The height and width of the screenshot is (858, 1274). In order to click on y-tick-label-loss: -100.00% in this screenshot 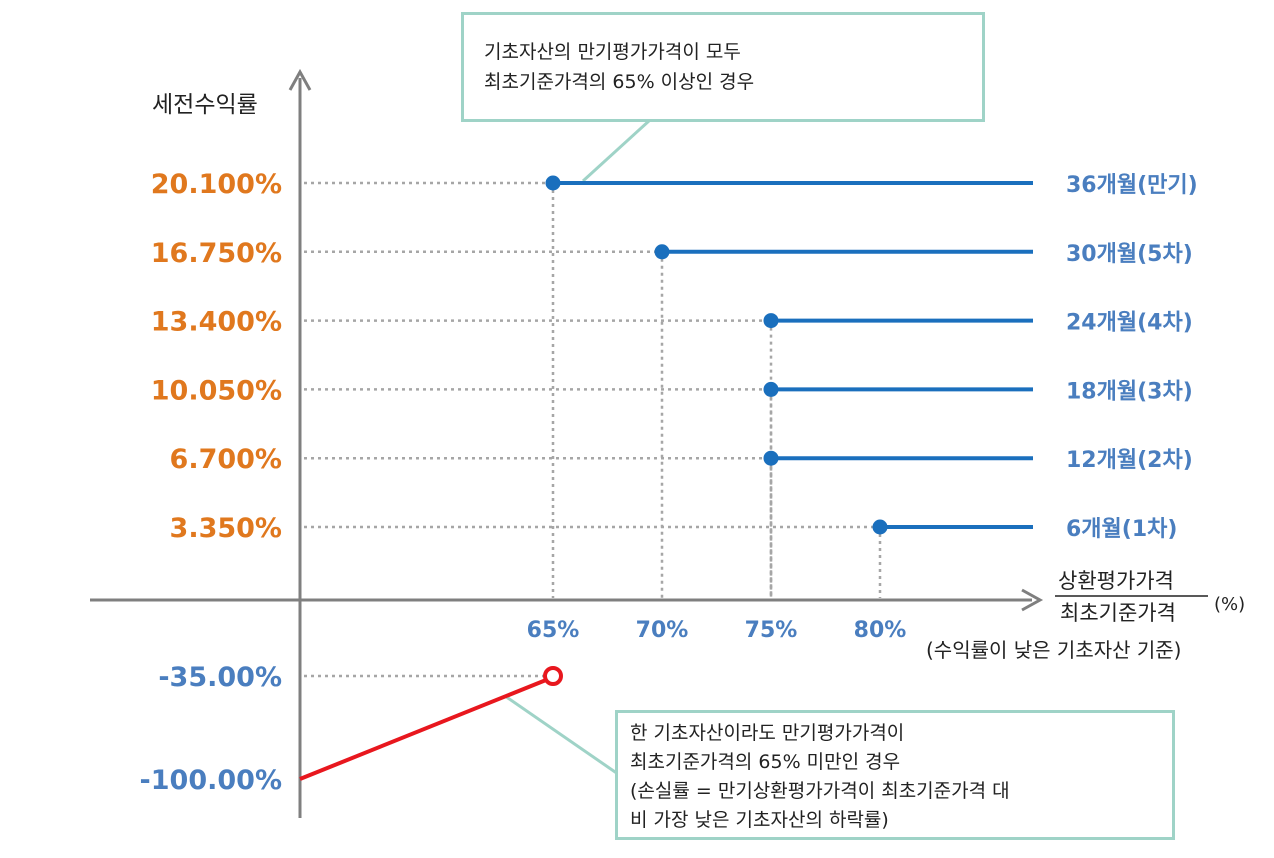, I will do `click(211, 780)`.